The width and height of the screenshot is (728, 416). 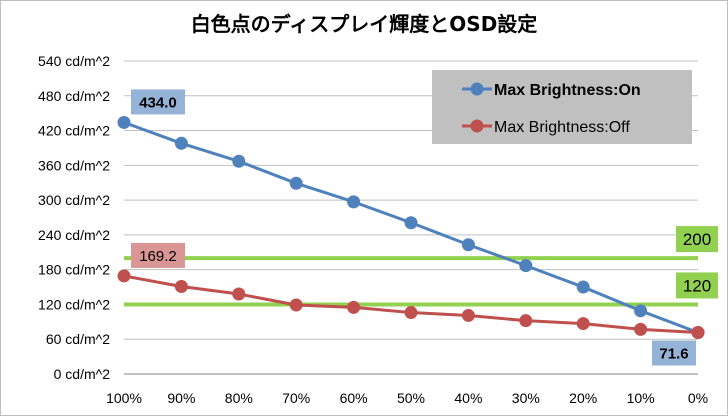 I want to click on y-tick-label: 300 cd/m^2, so click(x=74, y=200).